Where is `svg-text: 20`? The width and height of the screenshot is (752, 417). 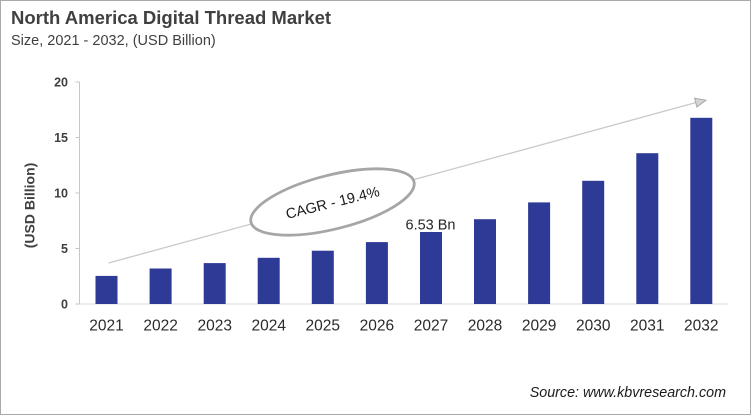 svg-text: 20 is located at coordinates (61, 83).